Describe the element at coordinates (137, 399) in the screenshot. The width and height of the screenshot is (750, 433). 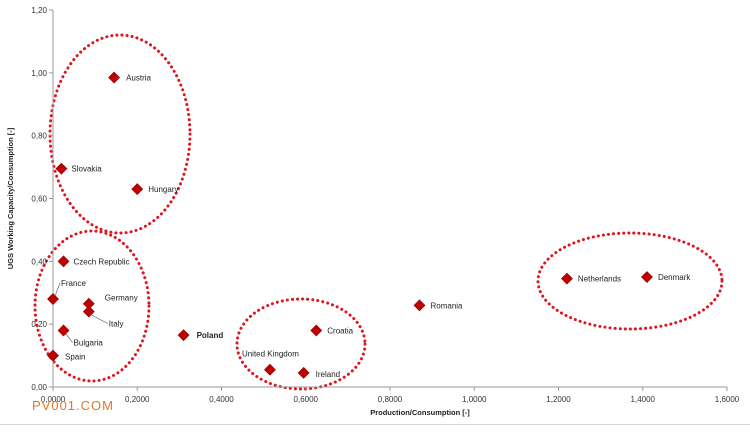
I see `x-tick-label: 0,2000` at that location.